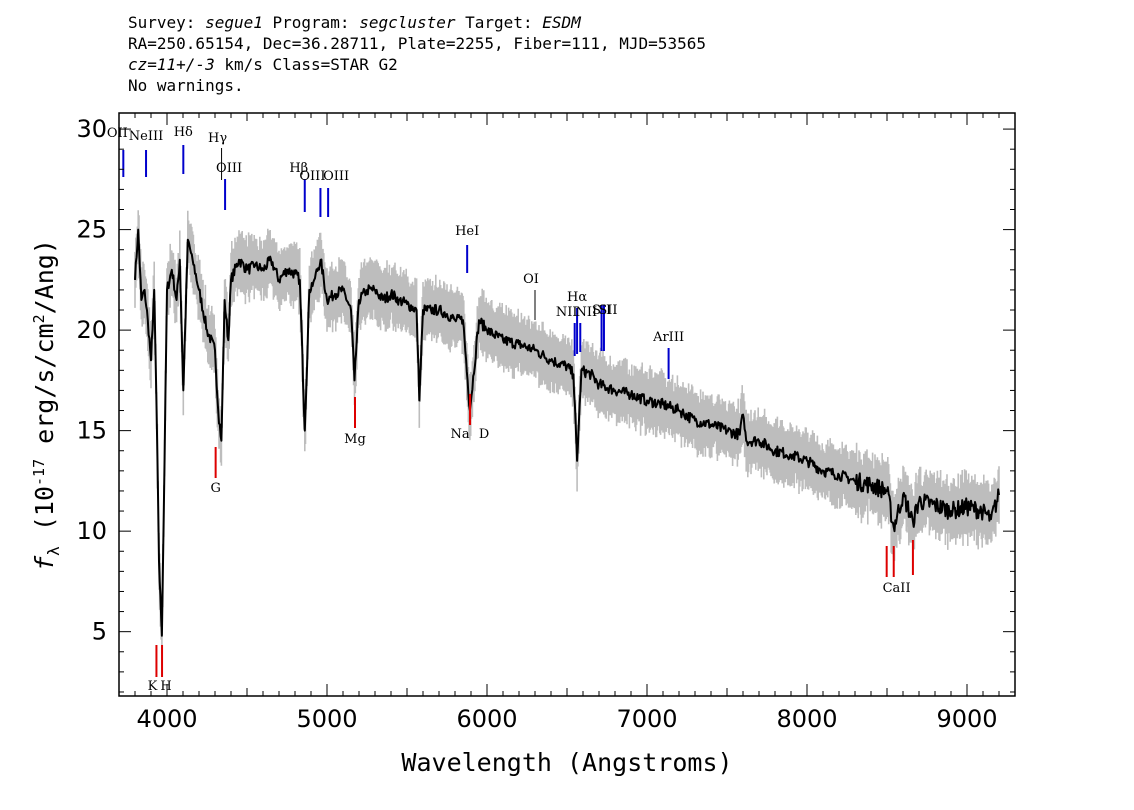 Image resolution: width=1134 pixels, height=810 pixels. I want to click on survey-value: segue1, so click(234, 22).